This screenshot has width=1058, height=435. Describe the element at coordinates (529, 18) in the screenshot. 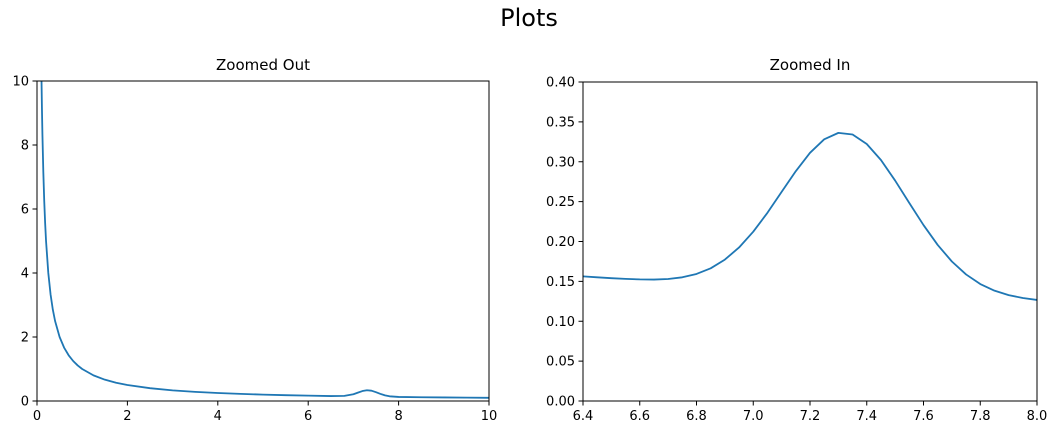

I see `figure-title: Plots` at that location.